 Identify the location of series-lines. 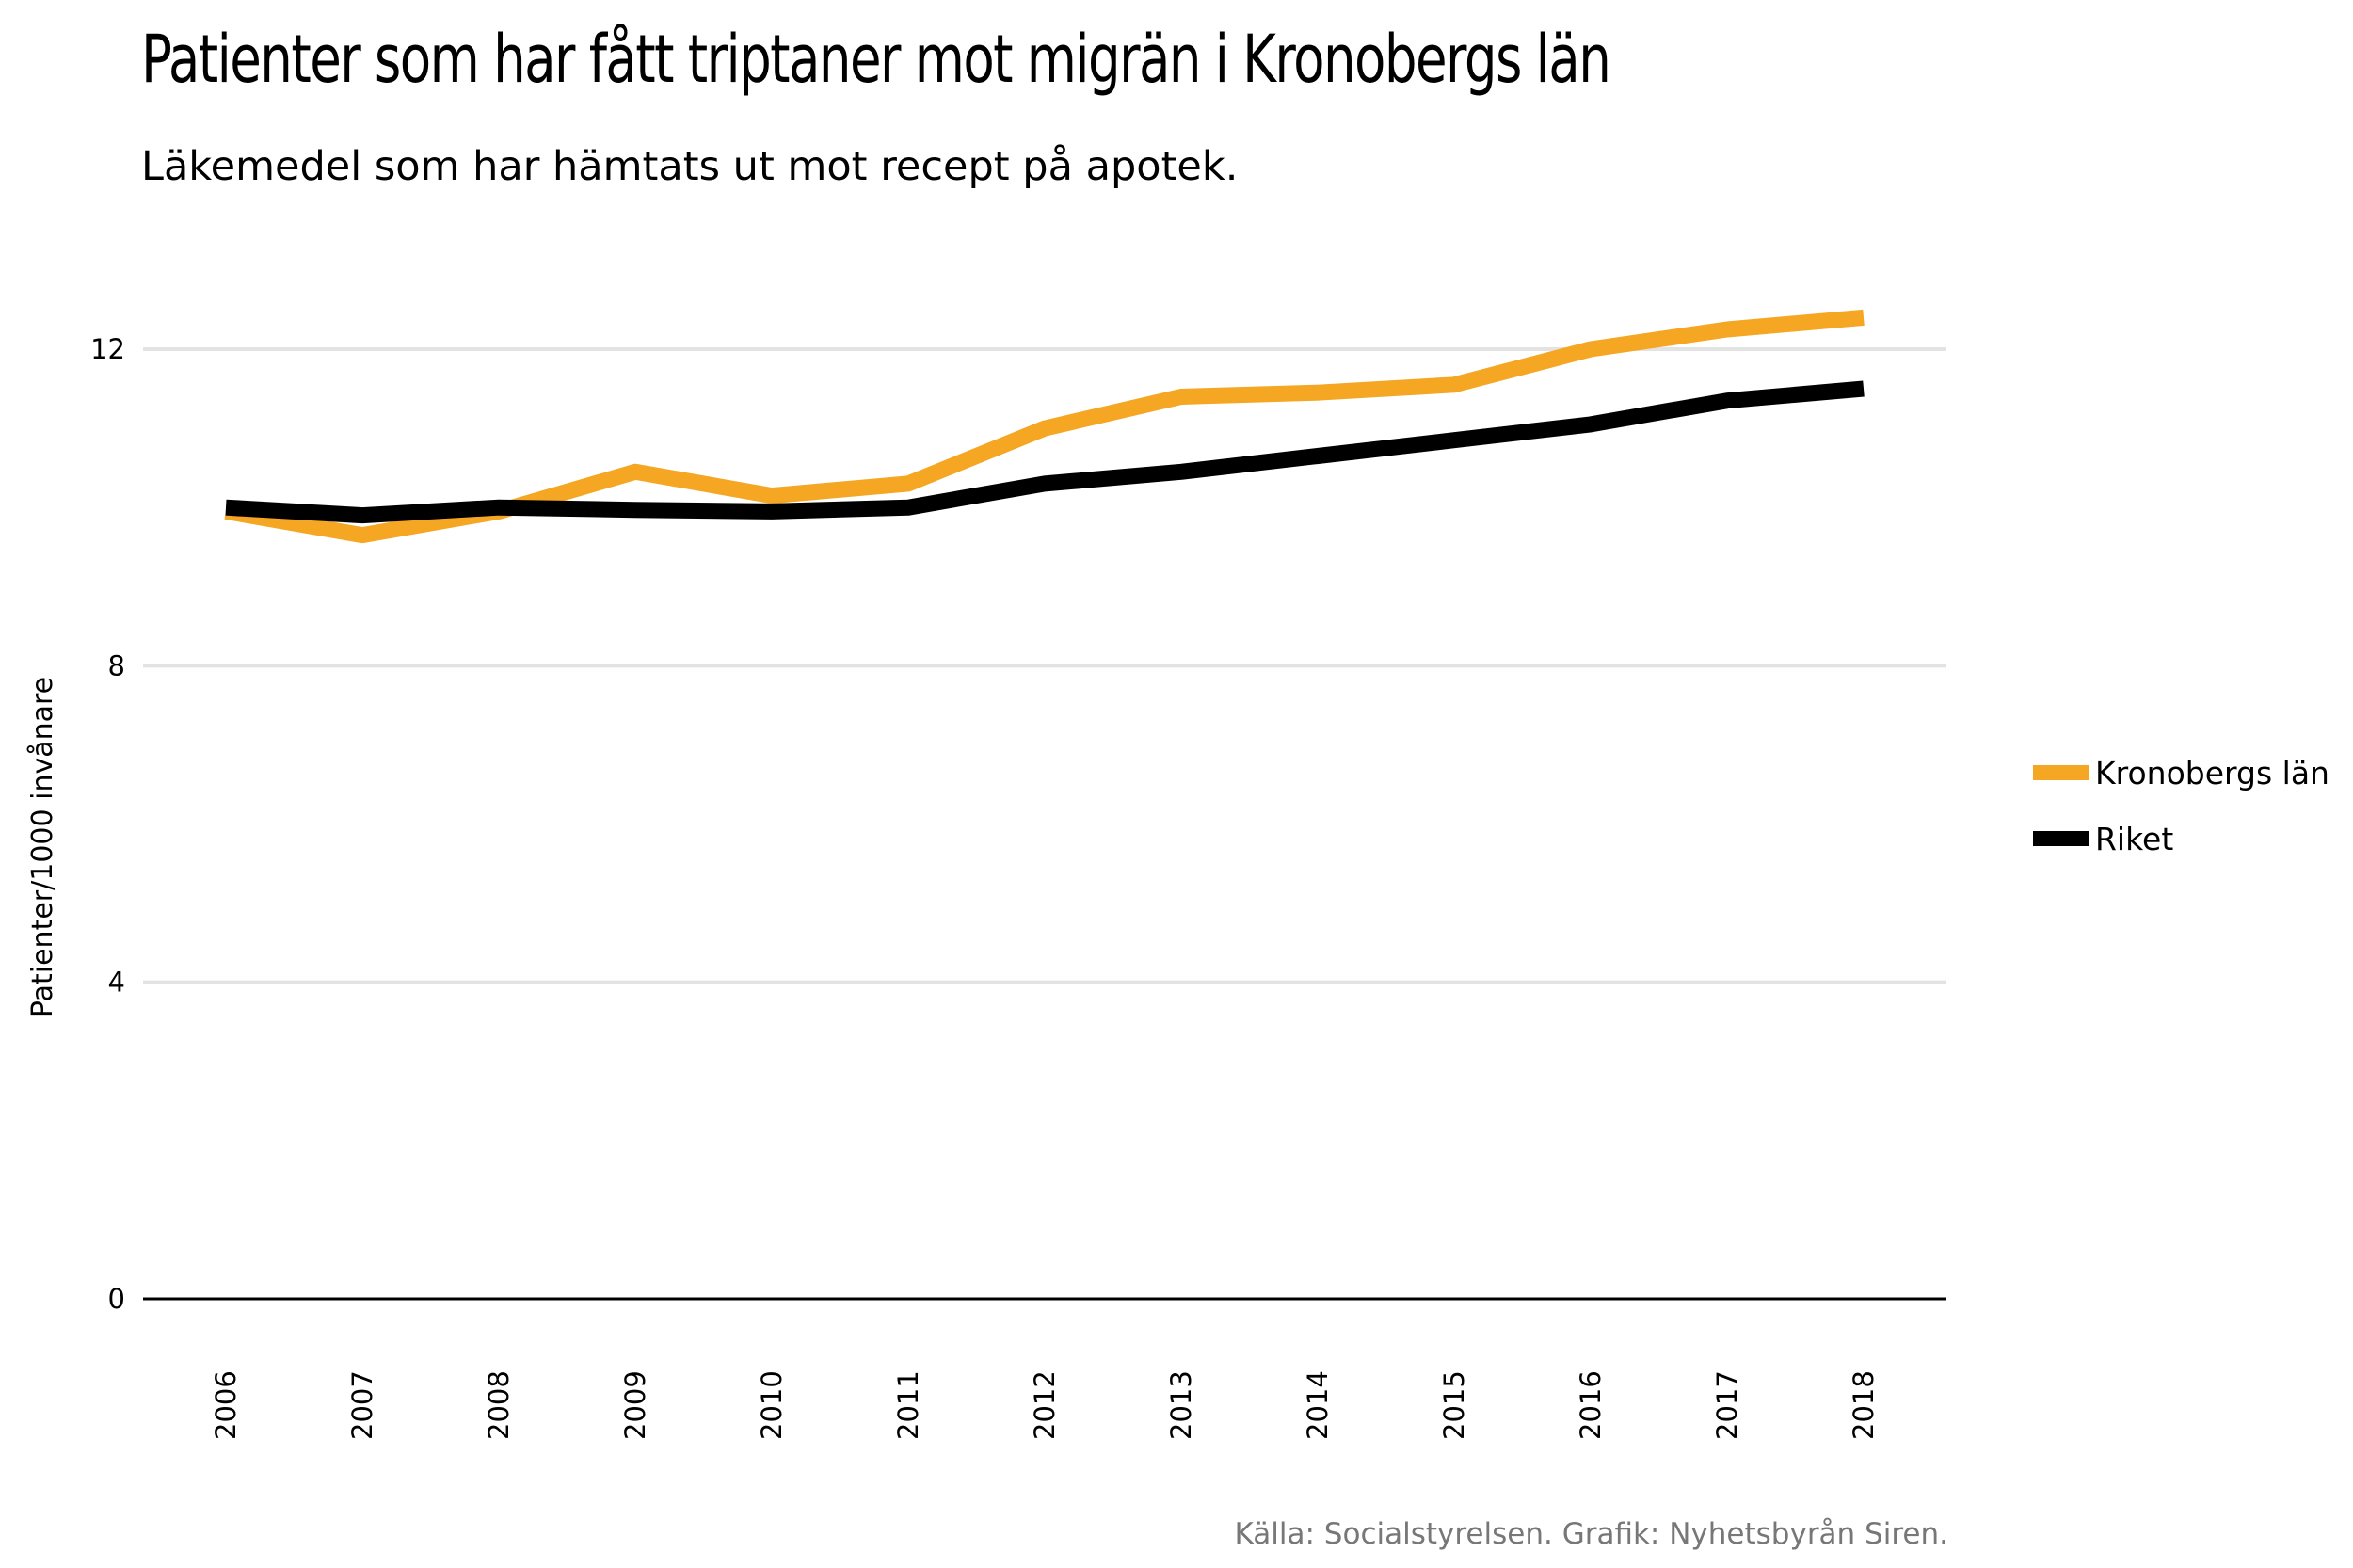
(1044, 426).